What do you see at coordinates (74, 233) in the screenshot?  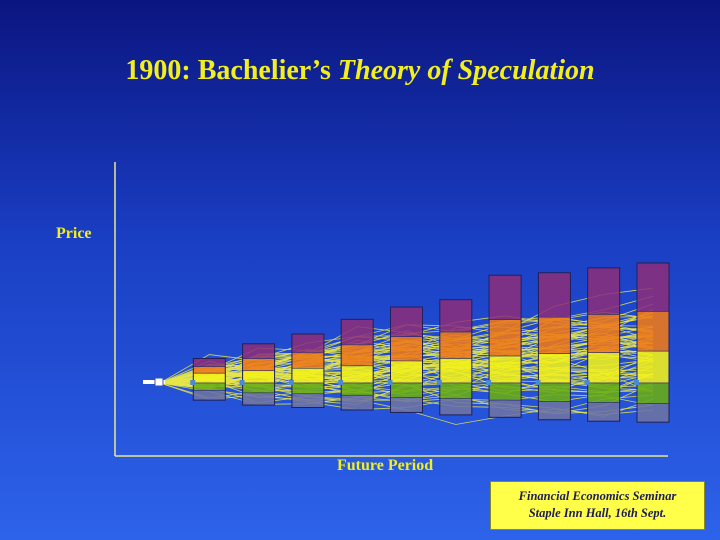 I see `y-axis-label: Price` at bounding box center [74, 233].